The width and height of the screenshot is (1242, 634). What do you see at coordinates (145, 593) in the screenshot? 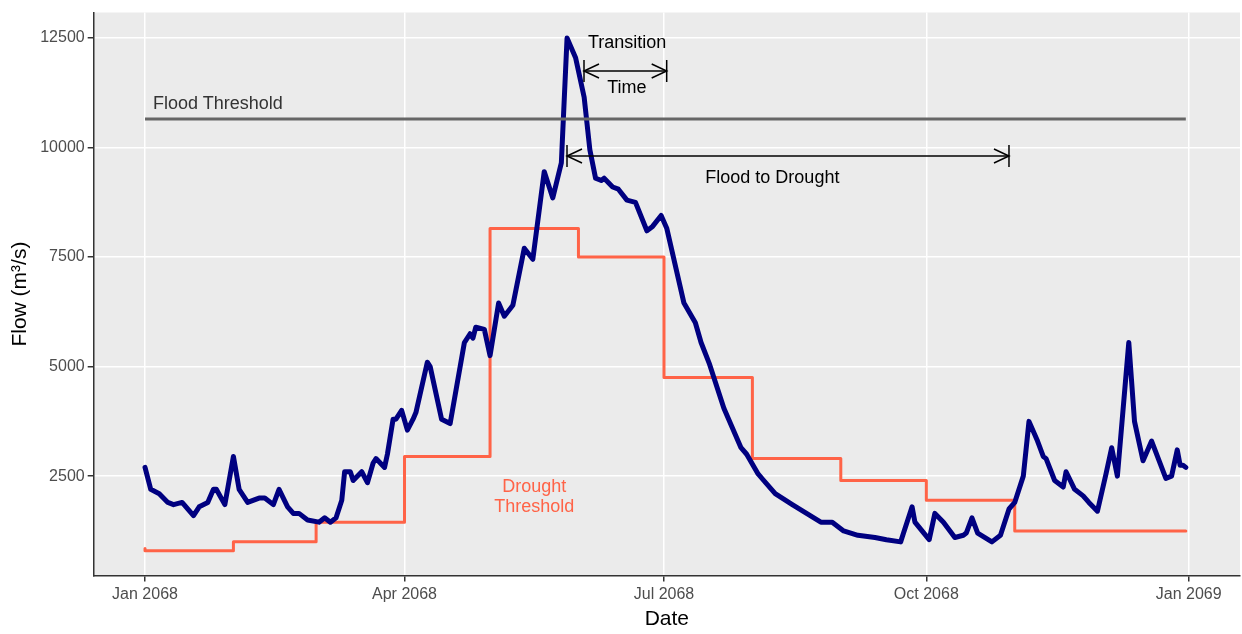
I see `x-tick-label: Jan 2068` at bounding box center [145, 593].